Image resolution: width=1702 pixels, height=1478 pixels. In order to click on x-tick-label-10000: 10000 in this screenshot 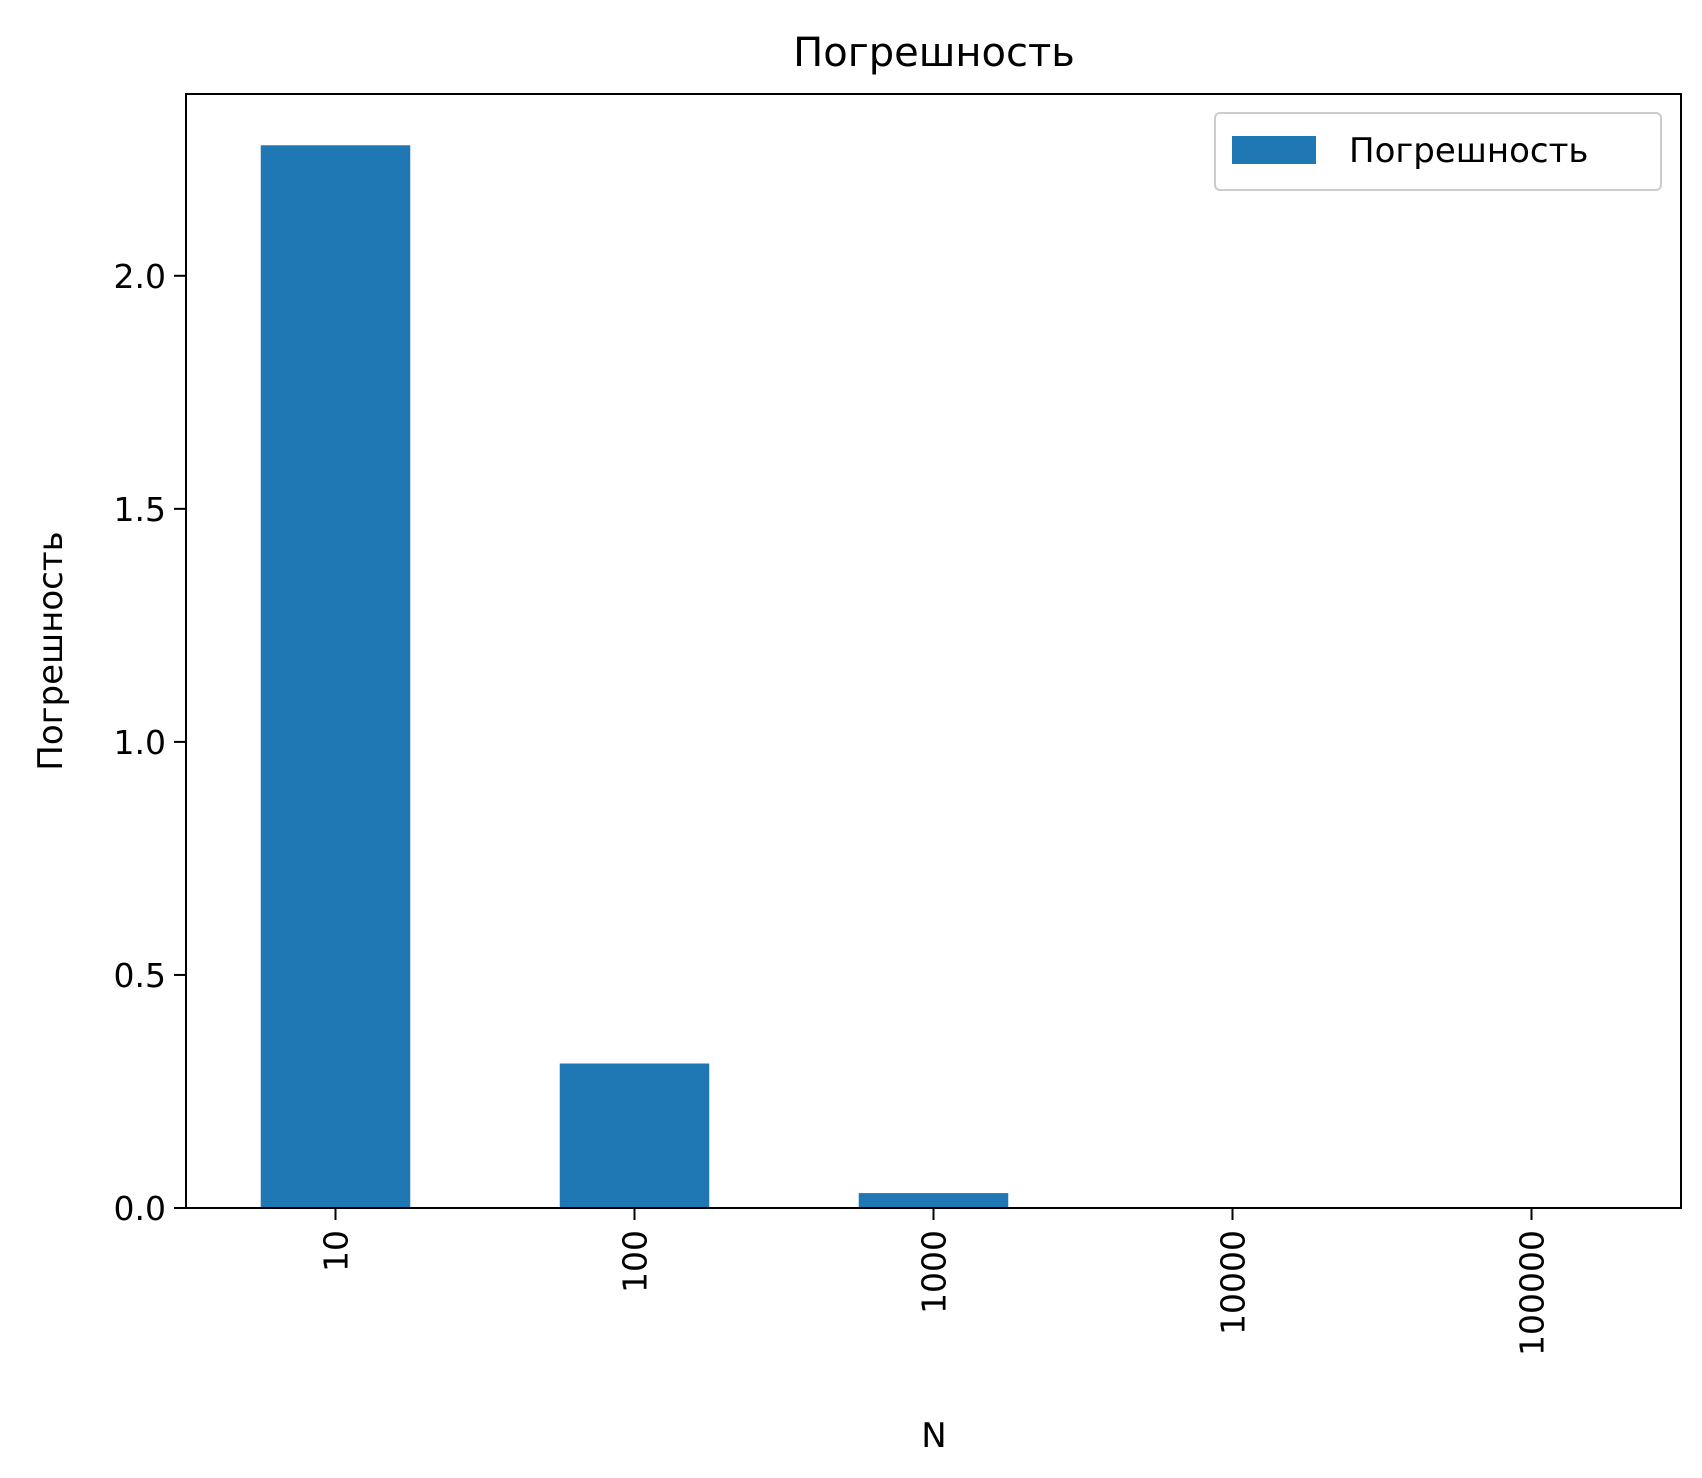, I will do `click(1233, 1282)`.